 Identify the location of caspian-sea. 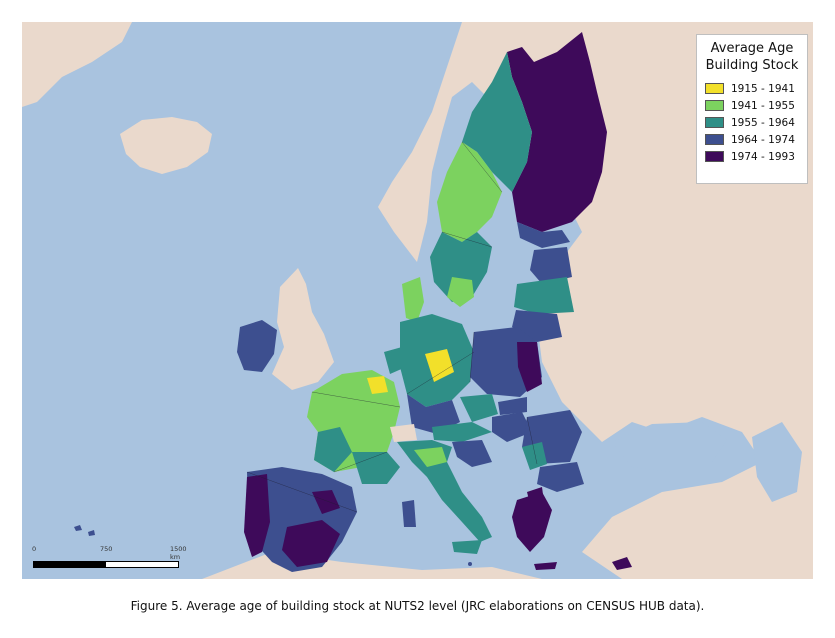
(777, 462).